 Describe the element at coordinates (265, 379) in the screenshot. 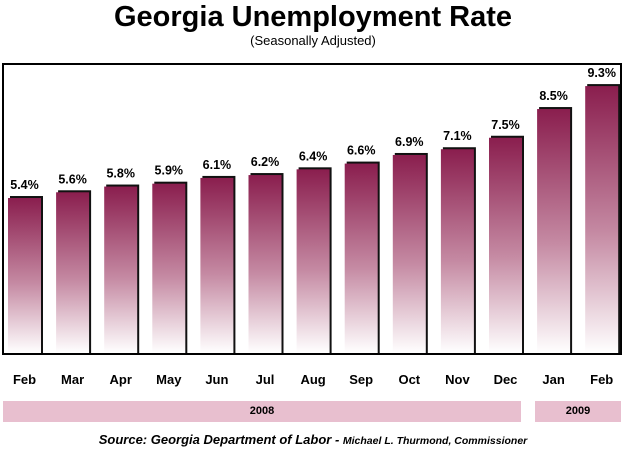

I see `category-label: Jul` at that location.